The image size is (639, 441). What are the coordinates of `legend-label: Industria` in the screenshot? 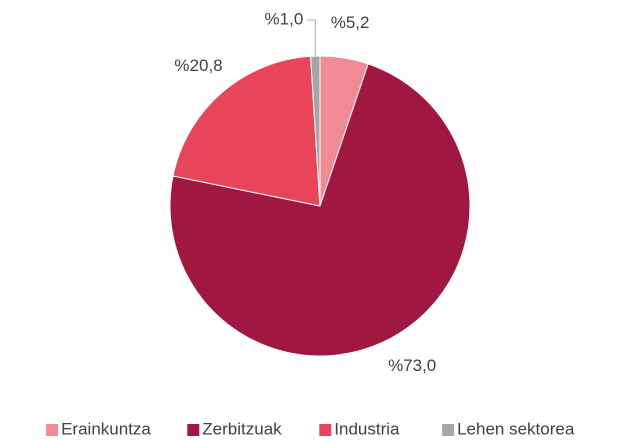 It's located at (367, 428).